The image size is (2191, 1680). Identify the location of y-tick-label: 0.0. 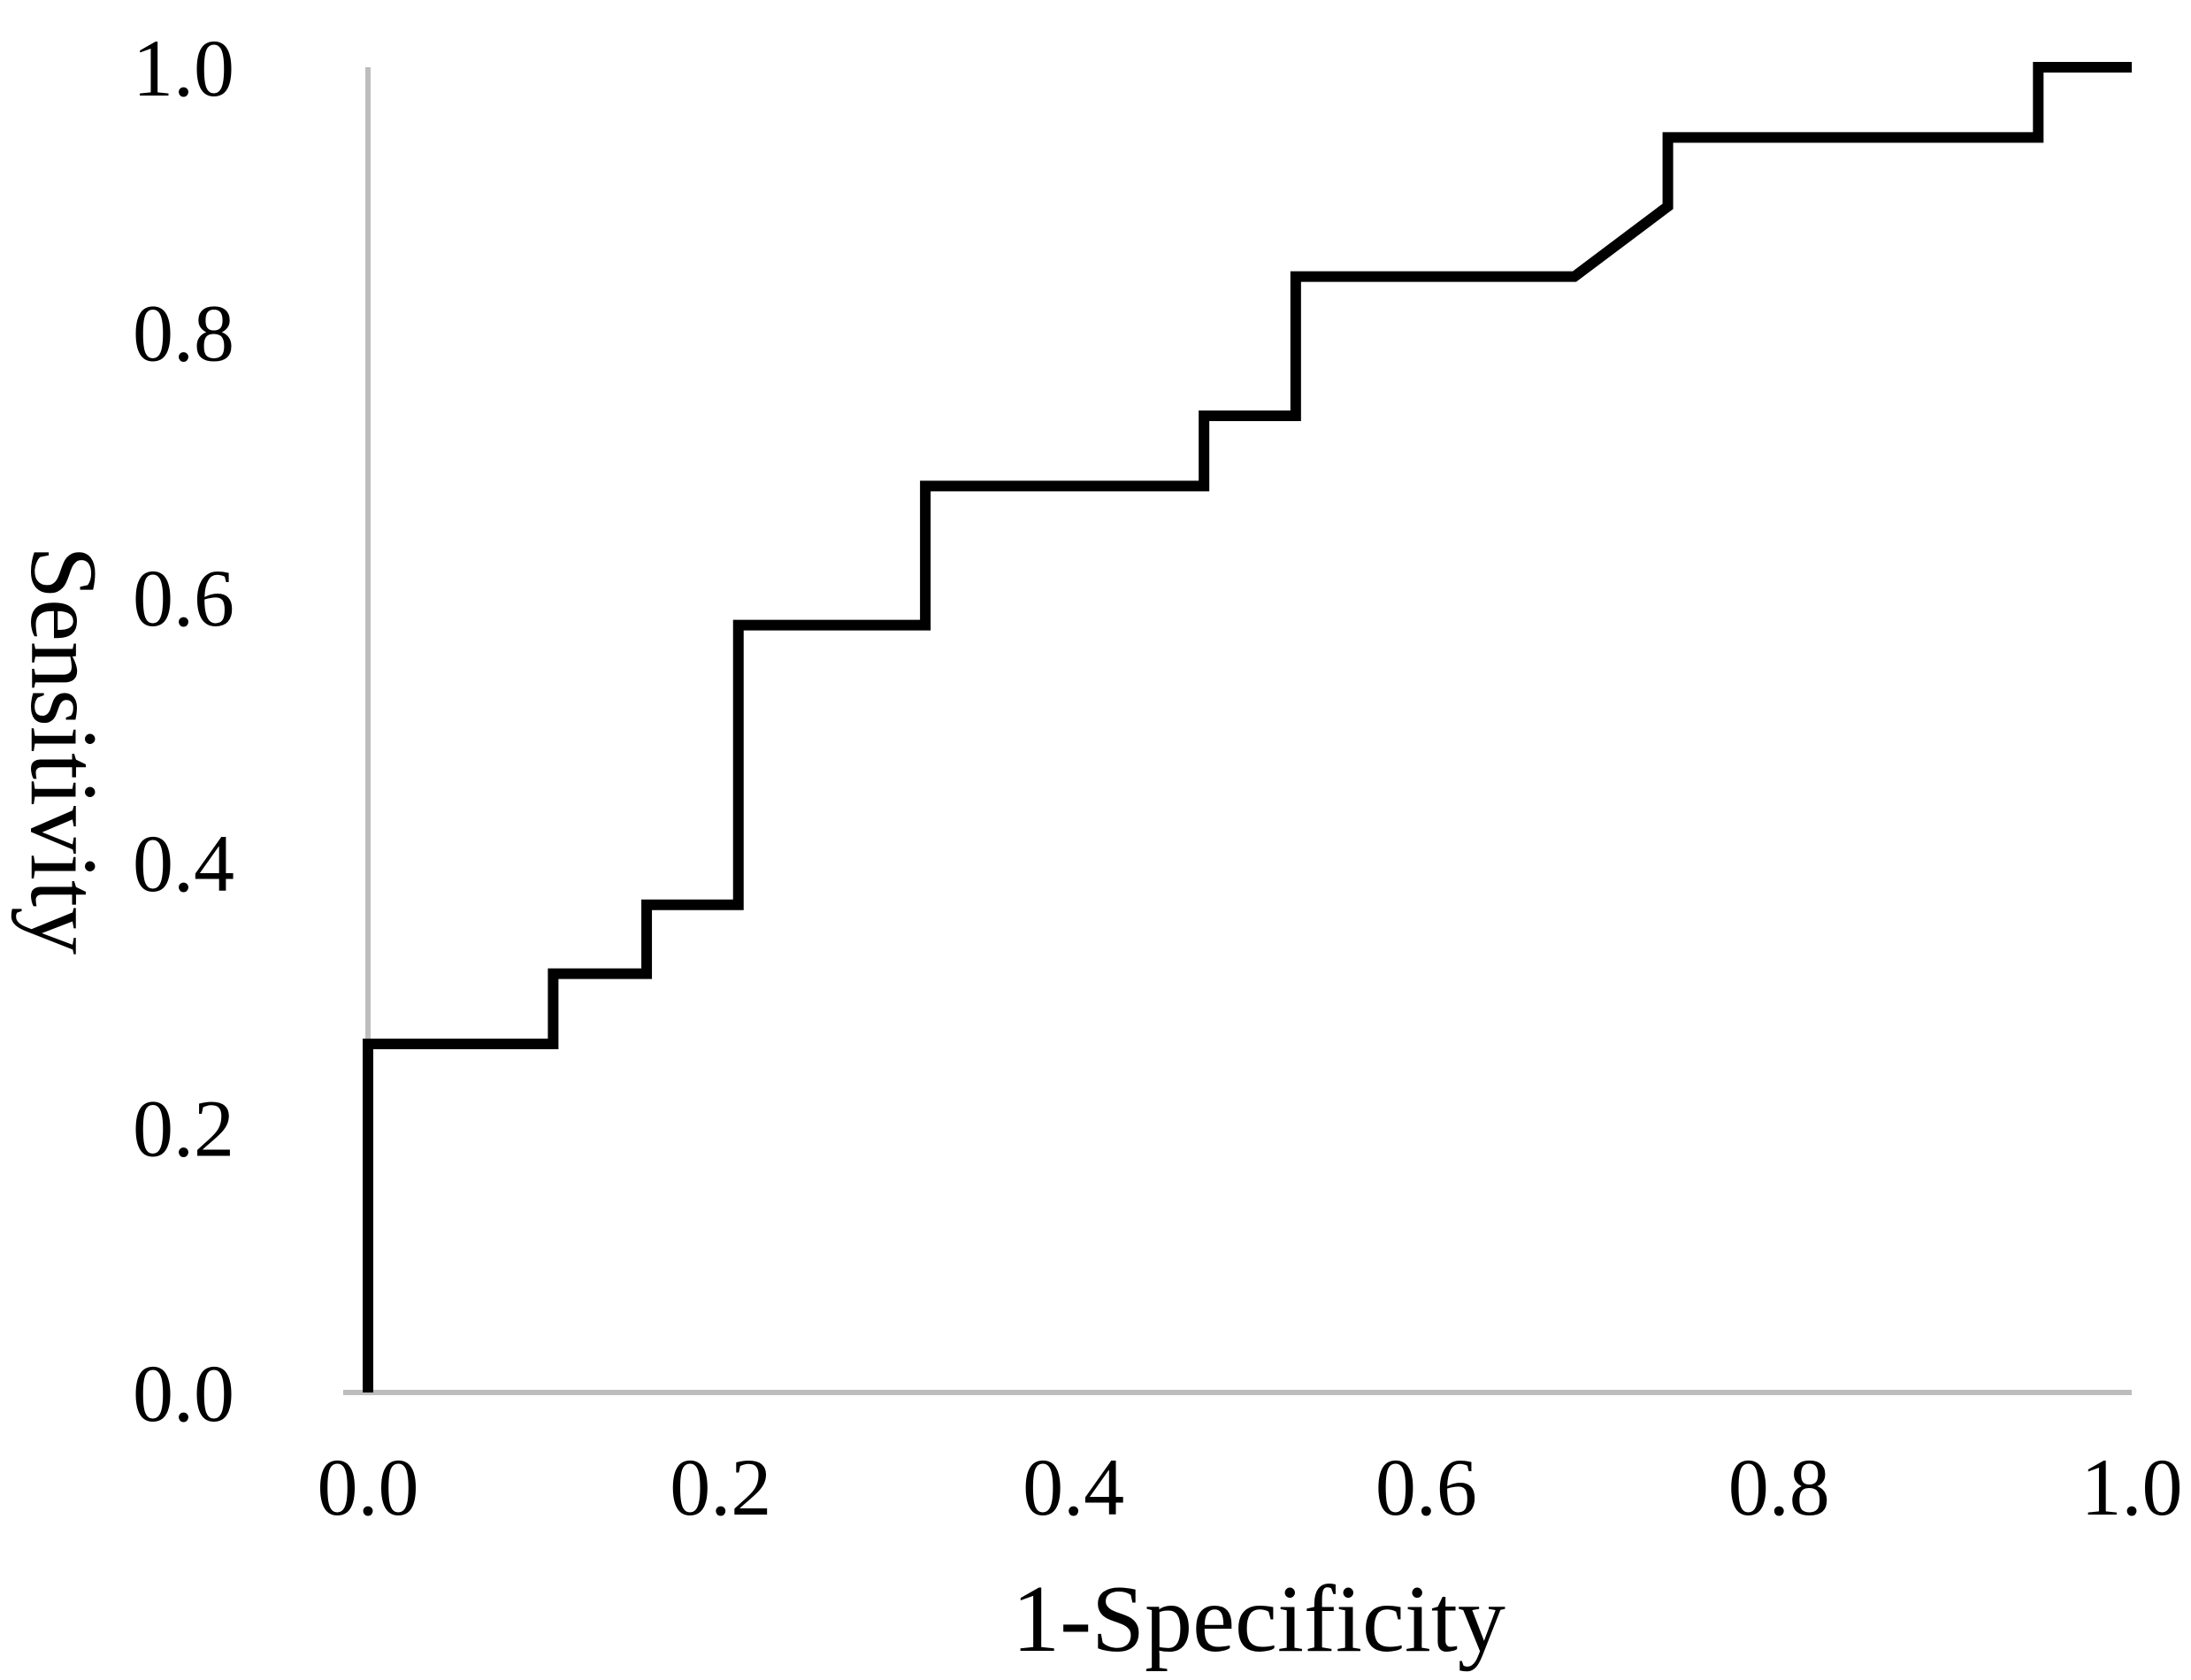
(183, 1393).